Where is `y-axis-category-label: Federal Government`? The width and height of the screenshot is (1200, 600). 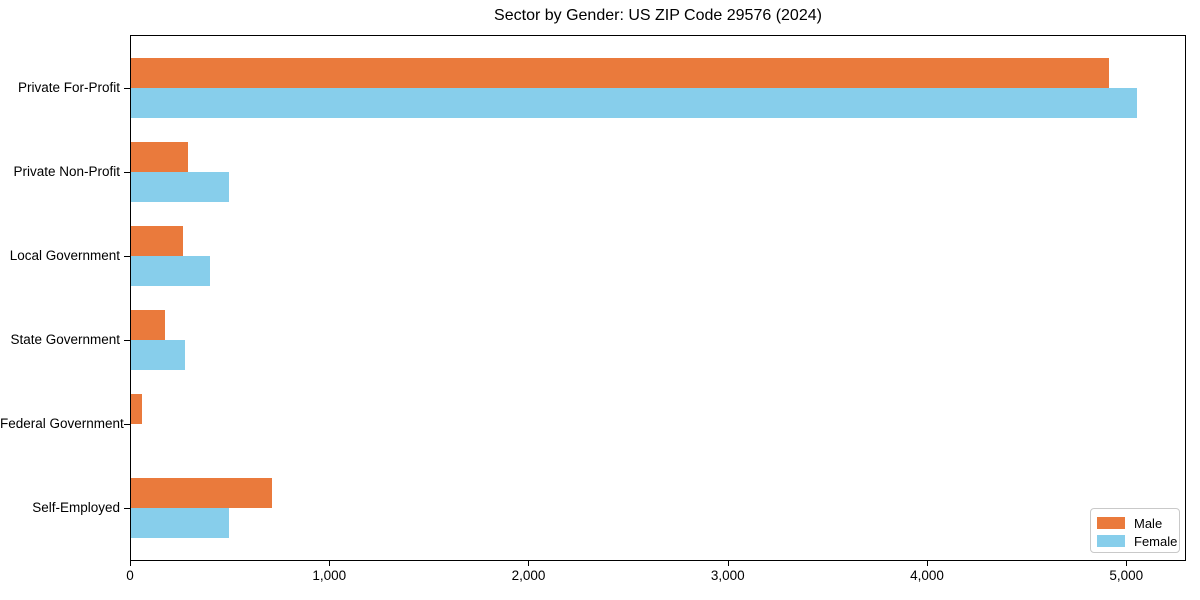
y-axis-category-label: Federal Government is located at coordinates (62, 423).